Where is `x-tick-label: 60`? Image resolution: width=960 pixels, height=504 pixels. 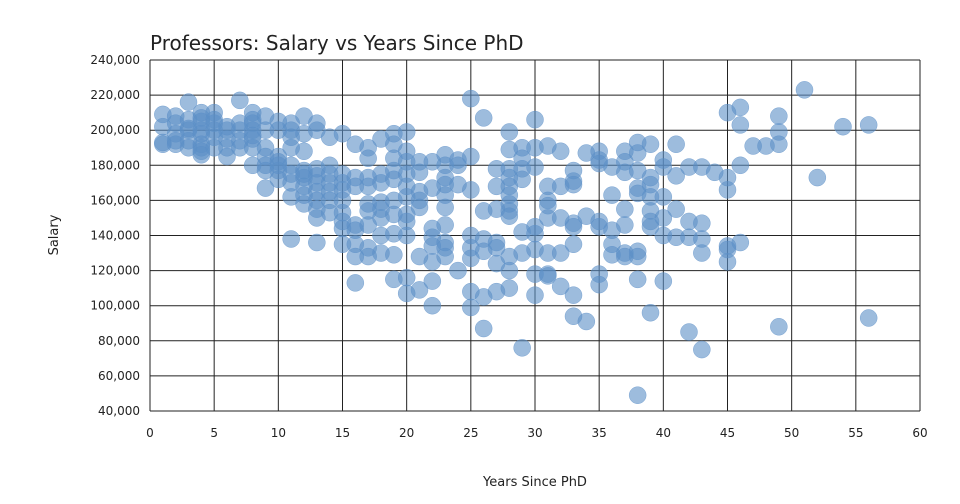
x-tick-label: 60 is located at coordinates (919, 433).